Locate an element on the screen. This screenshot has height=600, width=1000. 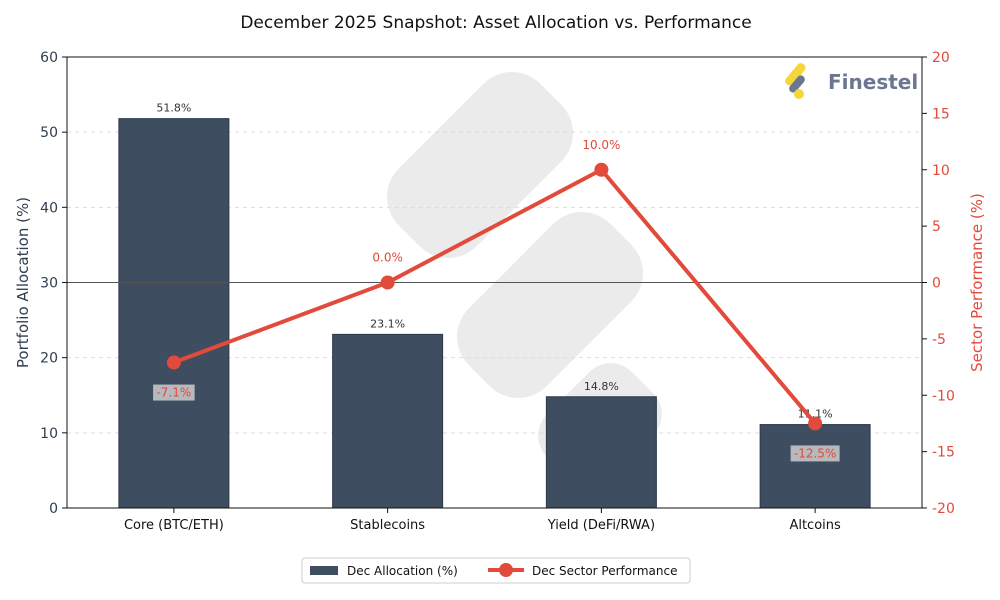
performance-label: 10.0% is located at coordinates (601, 145).